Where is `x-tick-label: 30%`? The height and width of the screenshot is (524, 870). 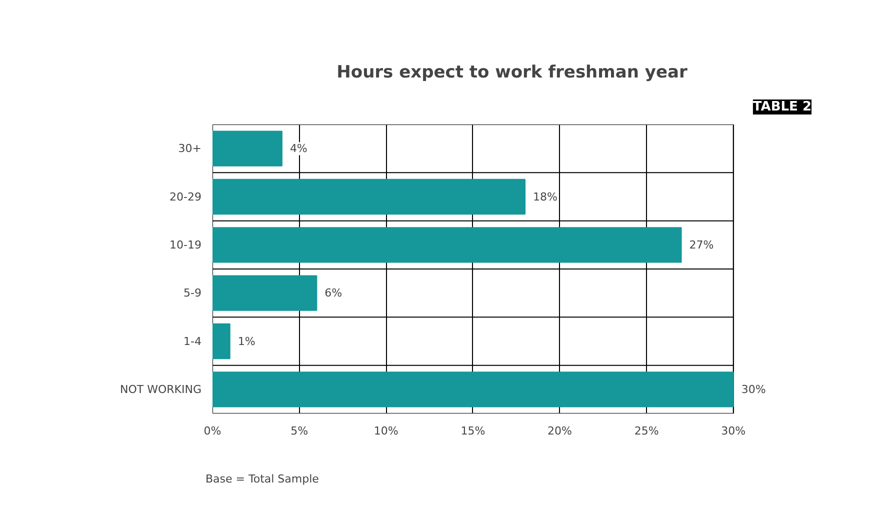
x-tick-label: 30% is located at coordinates (733, 431).